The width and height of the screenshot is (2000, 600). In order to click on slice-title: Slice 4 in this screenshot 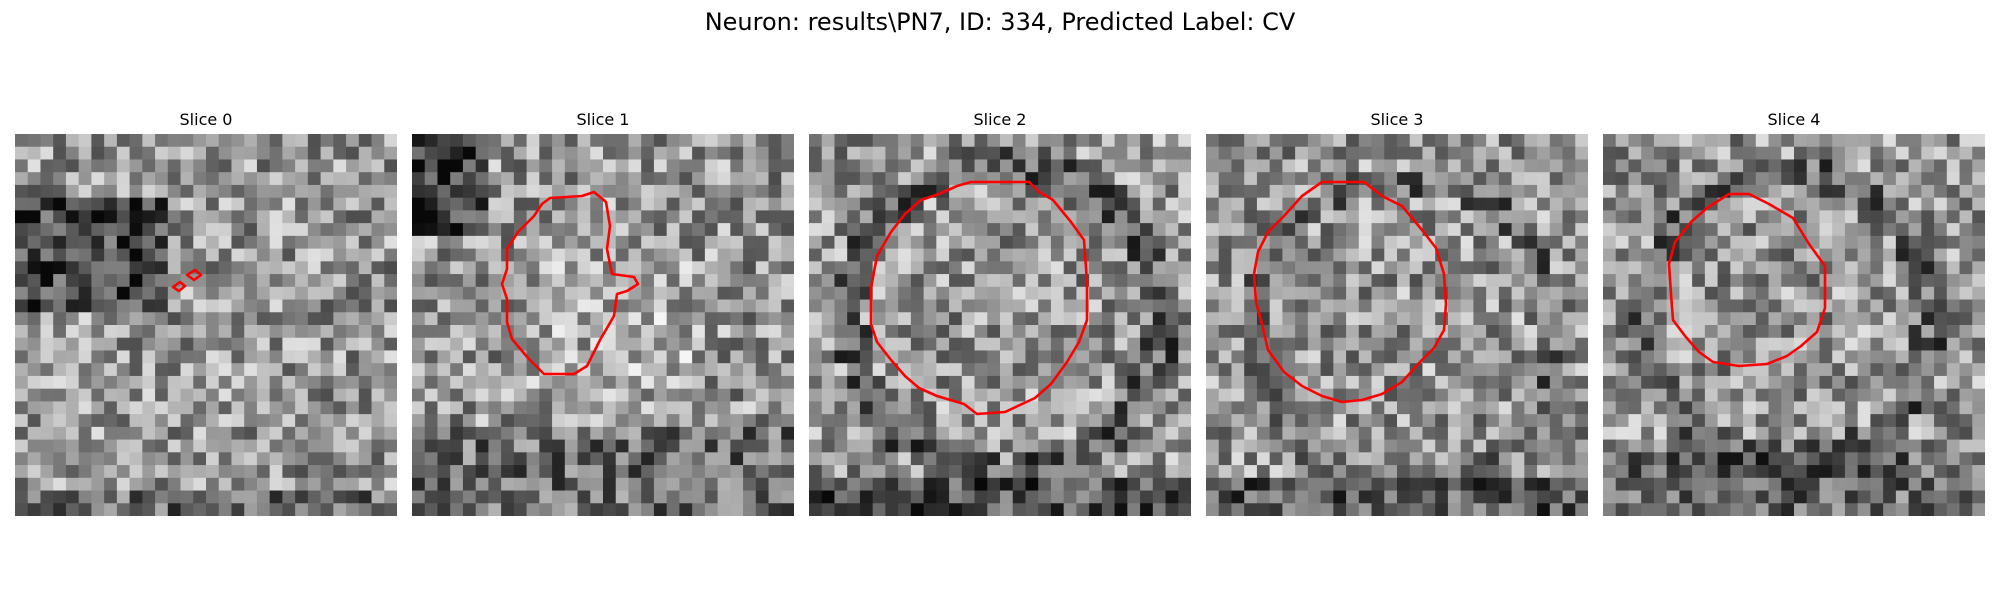, I will do `click(1794, 119)`.